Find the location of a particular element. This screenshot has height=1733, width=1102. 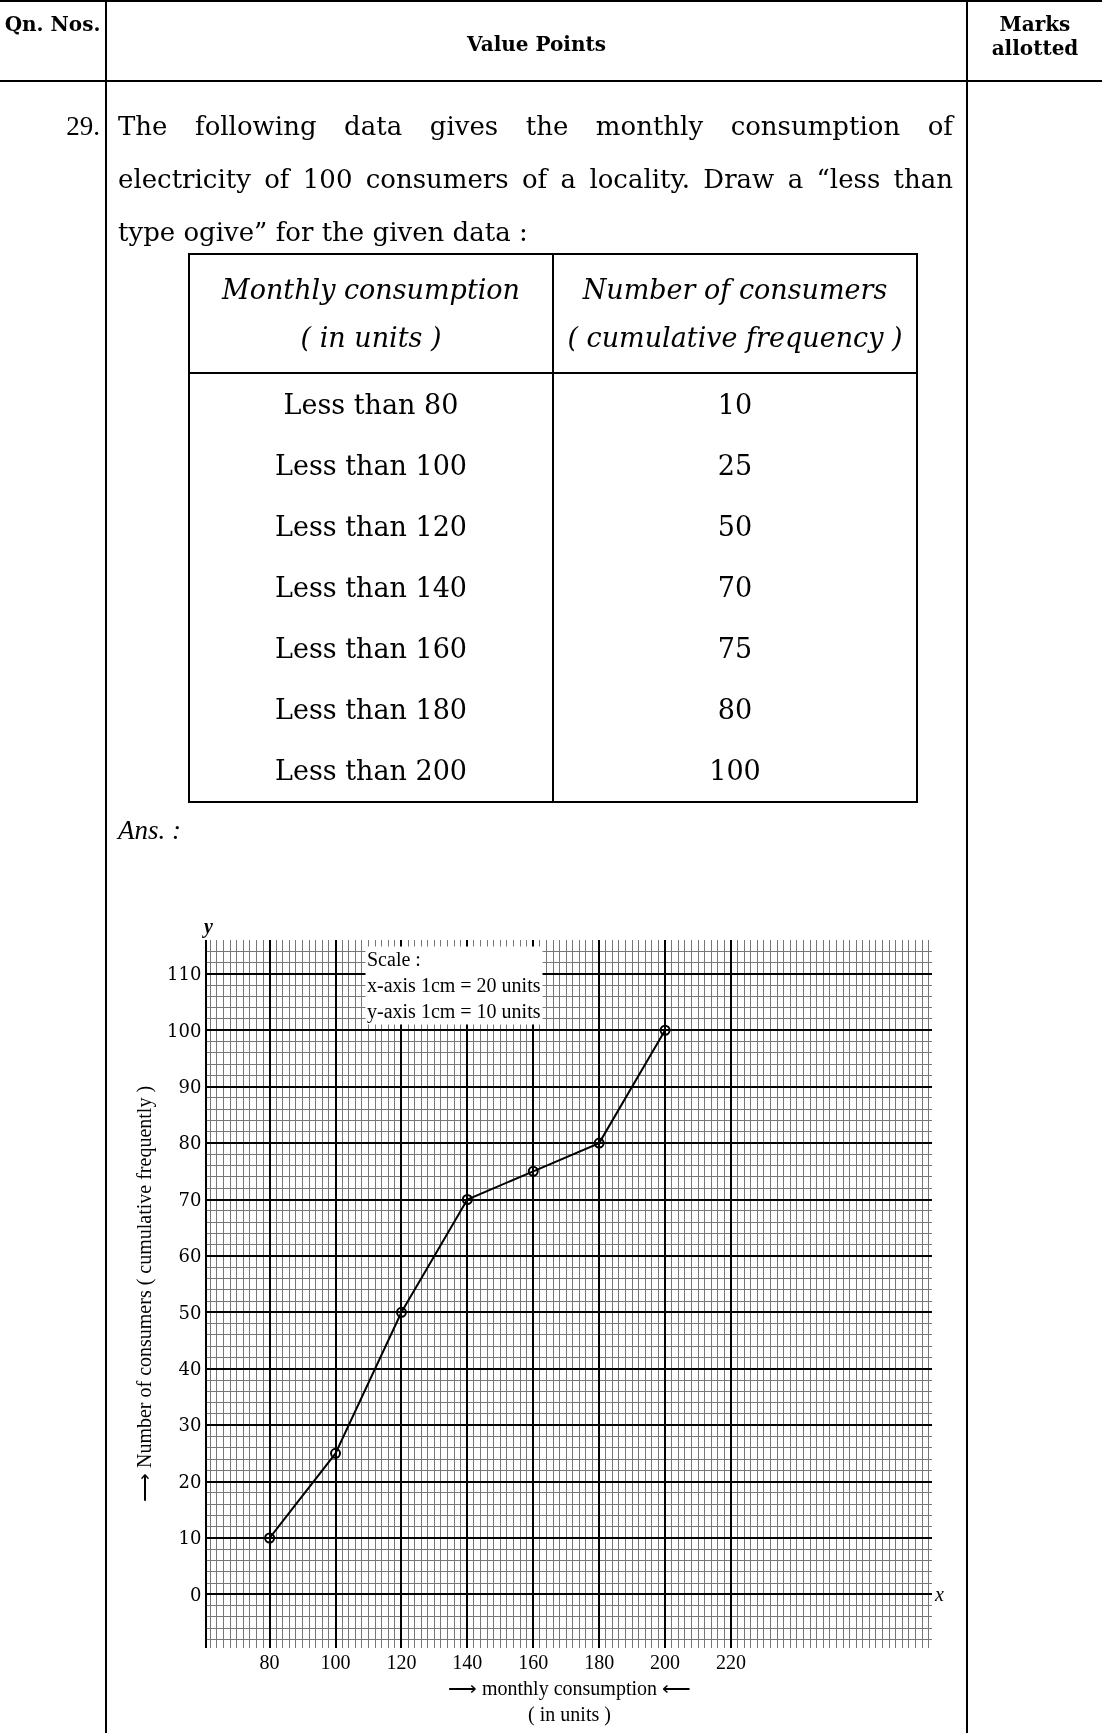

y-tick-label: 80 is located at coordinates (190, 1143).